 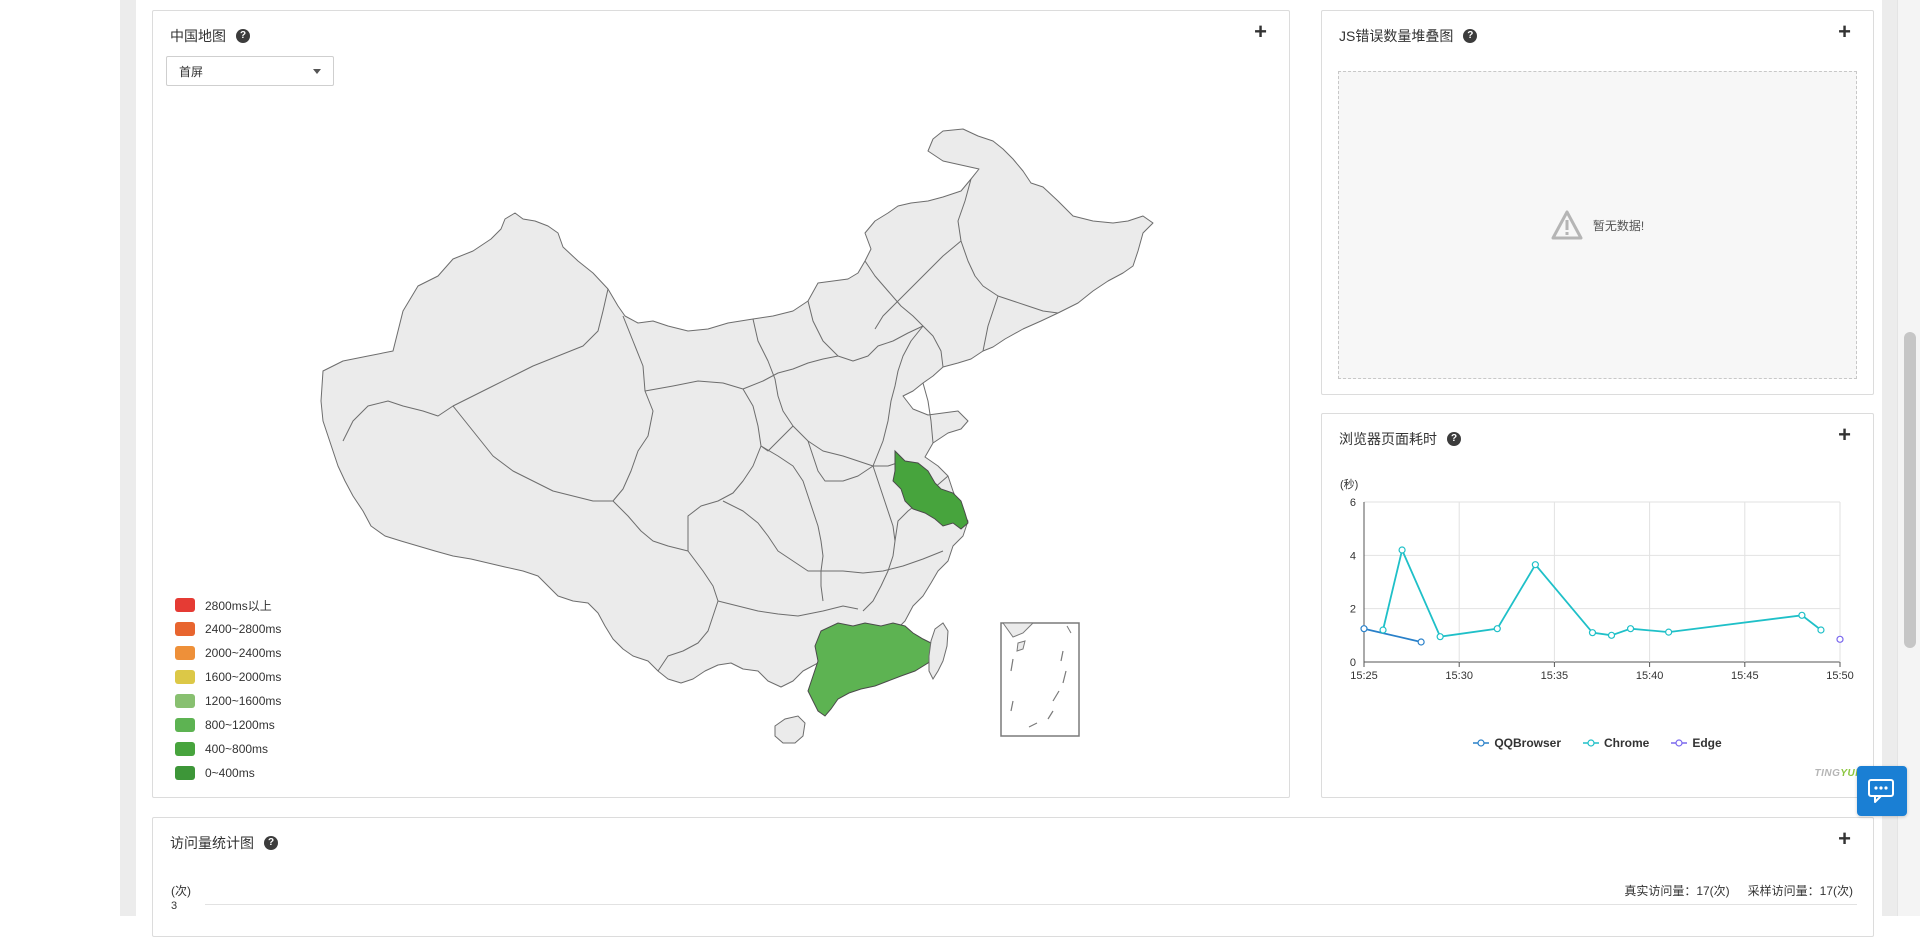 I want to click on map-panel-title: 中国地图, so click(x=198, y=36).